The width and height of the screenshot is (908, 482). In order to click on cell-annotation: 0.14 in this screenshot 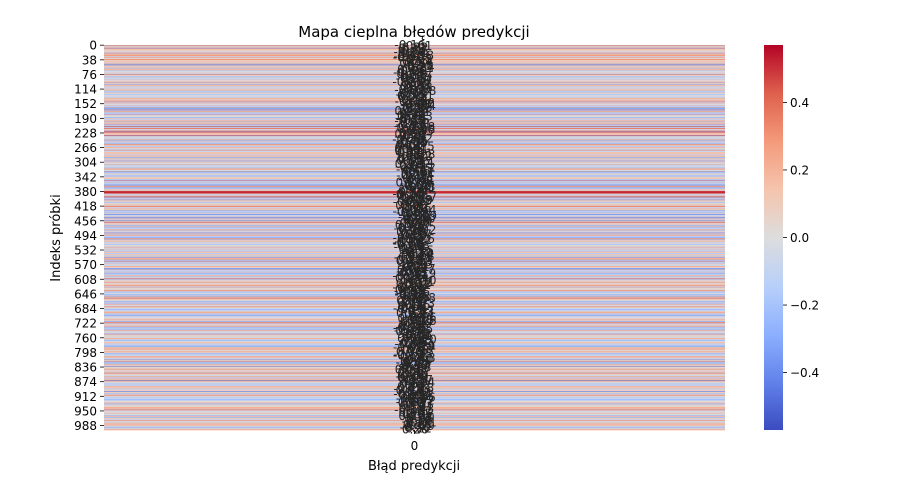, I will do `click(407, 148)`.